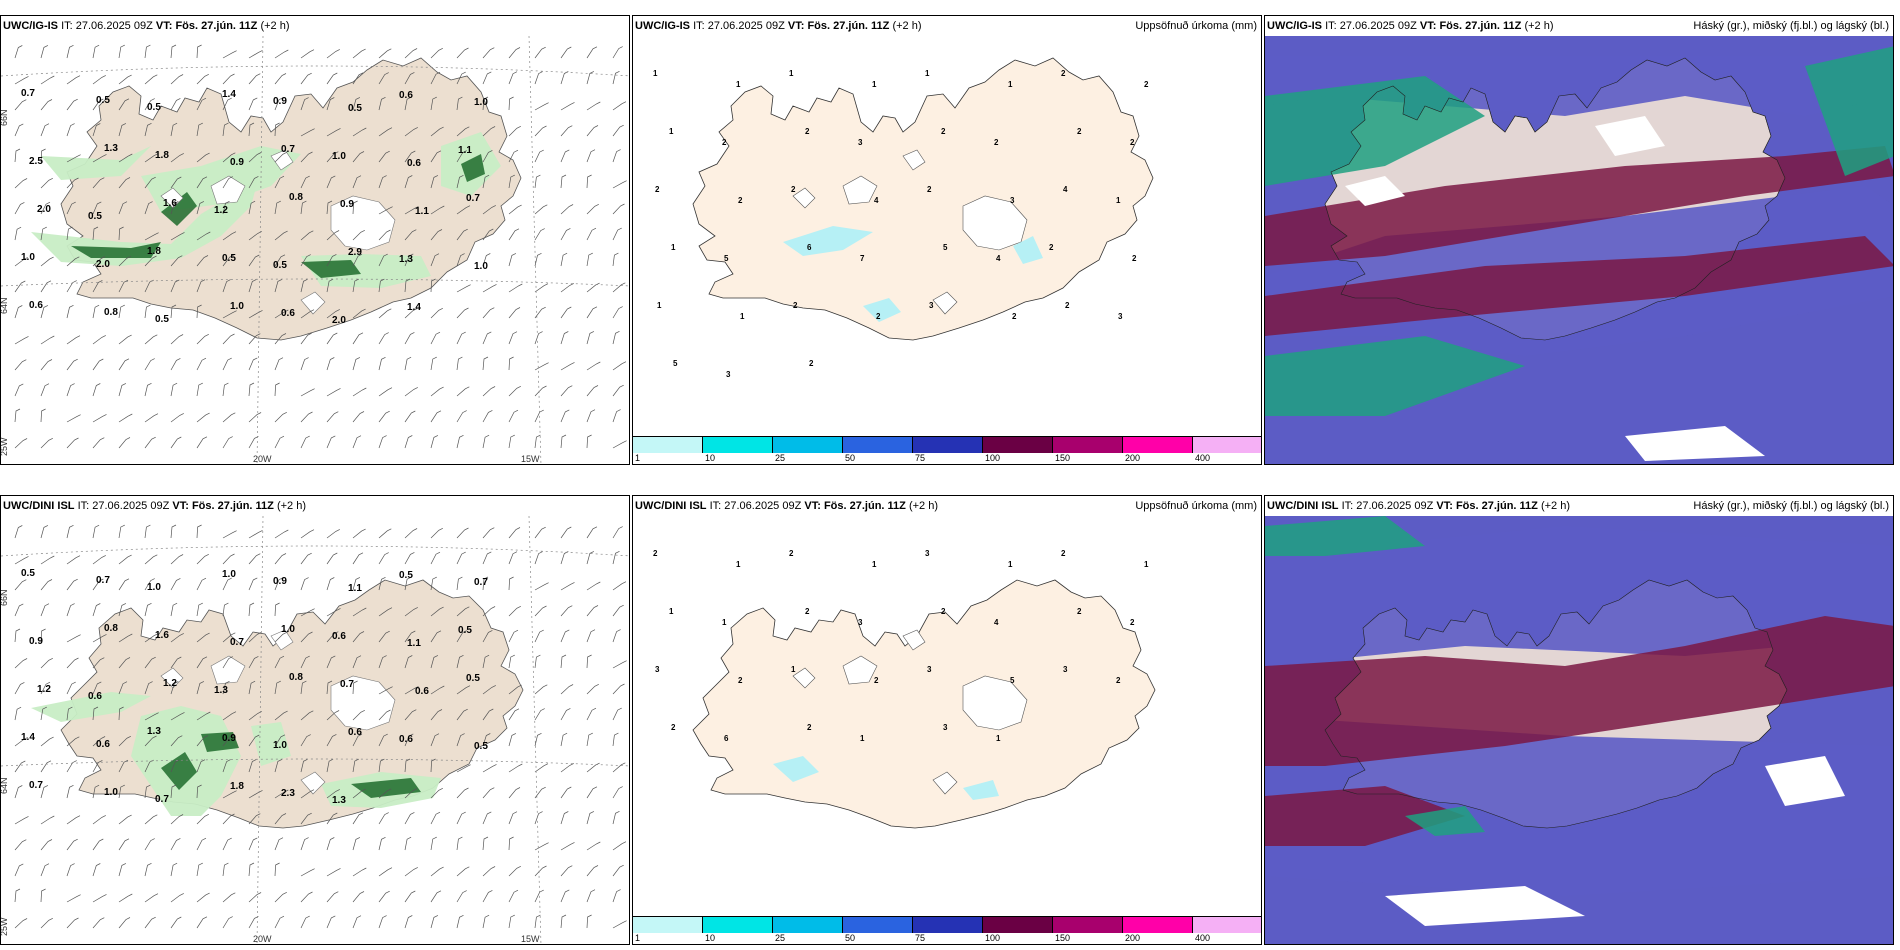  Describe the element at coordinates (1088, 925) in the screenshot. I see `legend-swatch` at that location.